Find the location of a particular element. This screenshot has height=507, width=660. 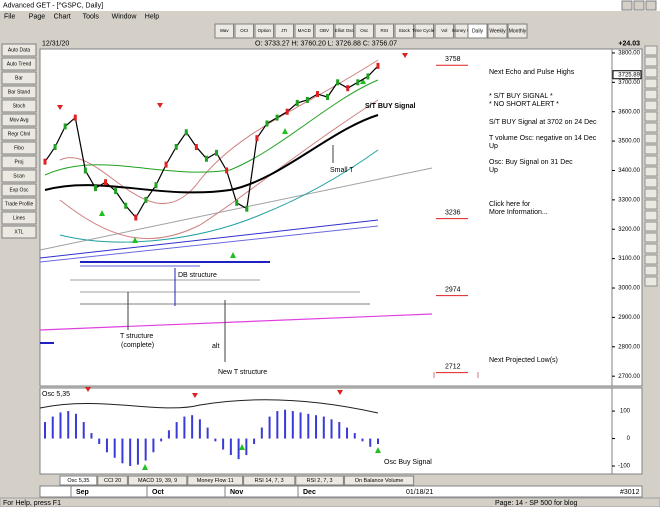

toolbar-label: OCI is located at coordinates (244, 30).